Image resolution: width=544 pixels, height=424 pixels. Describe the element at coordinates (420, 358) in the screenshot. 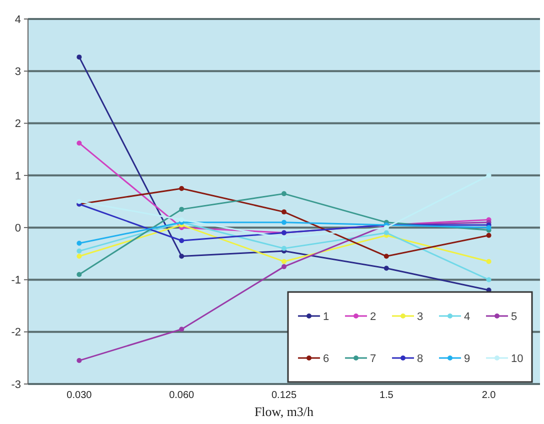

I see `legend-label: 8` at that location.